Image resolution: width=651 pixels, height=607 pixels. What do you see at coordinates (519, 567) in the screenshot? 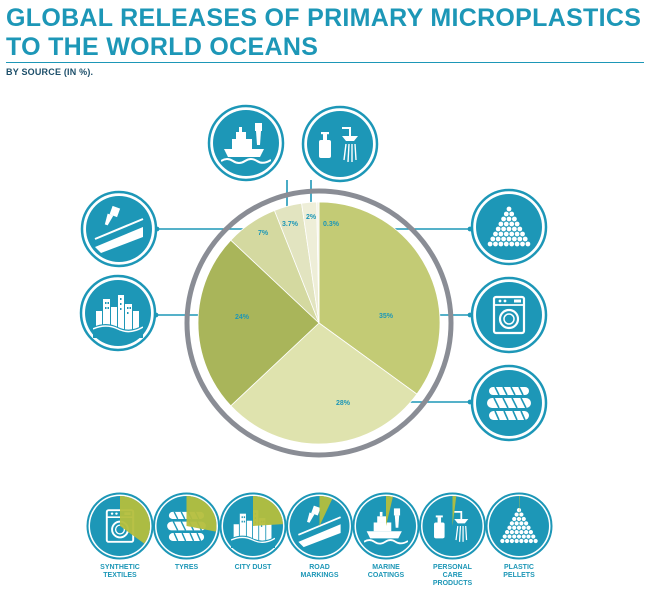
I see `legend-label: PLASTIC` at bounding box center [519, 567].